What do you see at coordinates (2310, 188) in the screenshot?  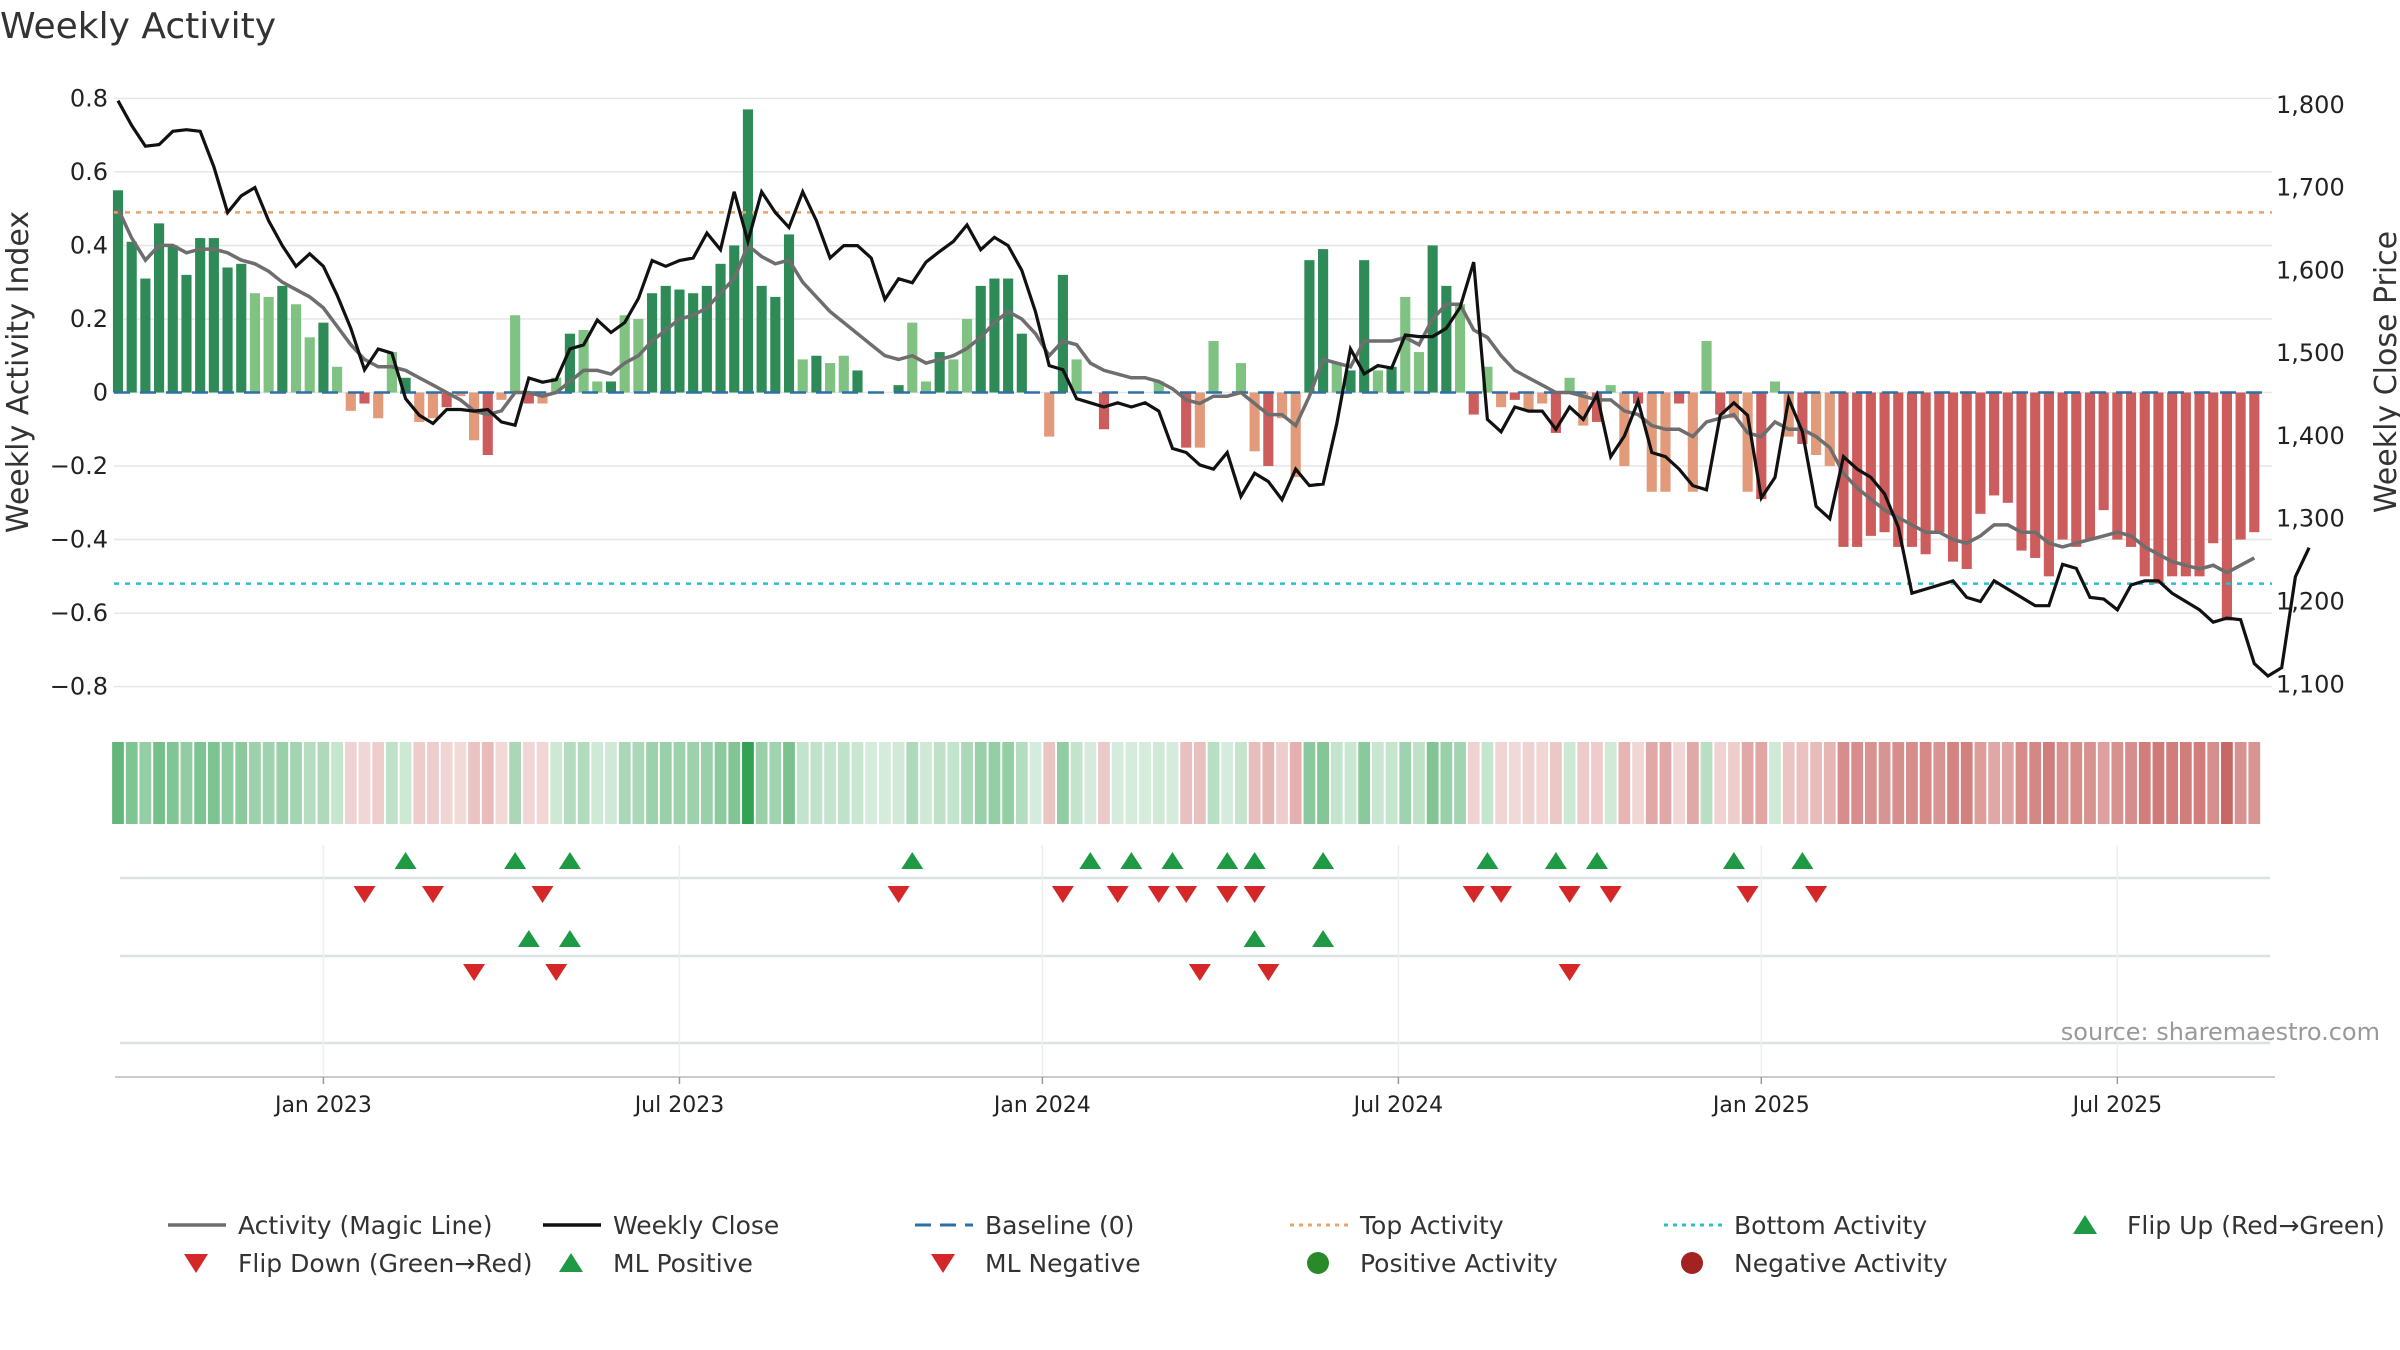 I see `y2-tick-label: 1,700` at bounding box center [2310, 188].